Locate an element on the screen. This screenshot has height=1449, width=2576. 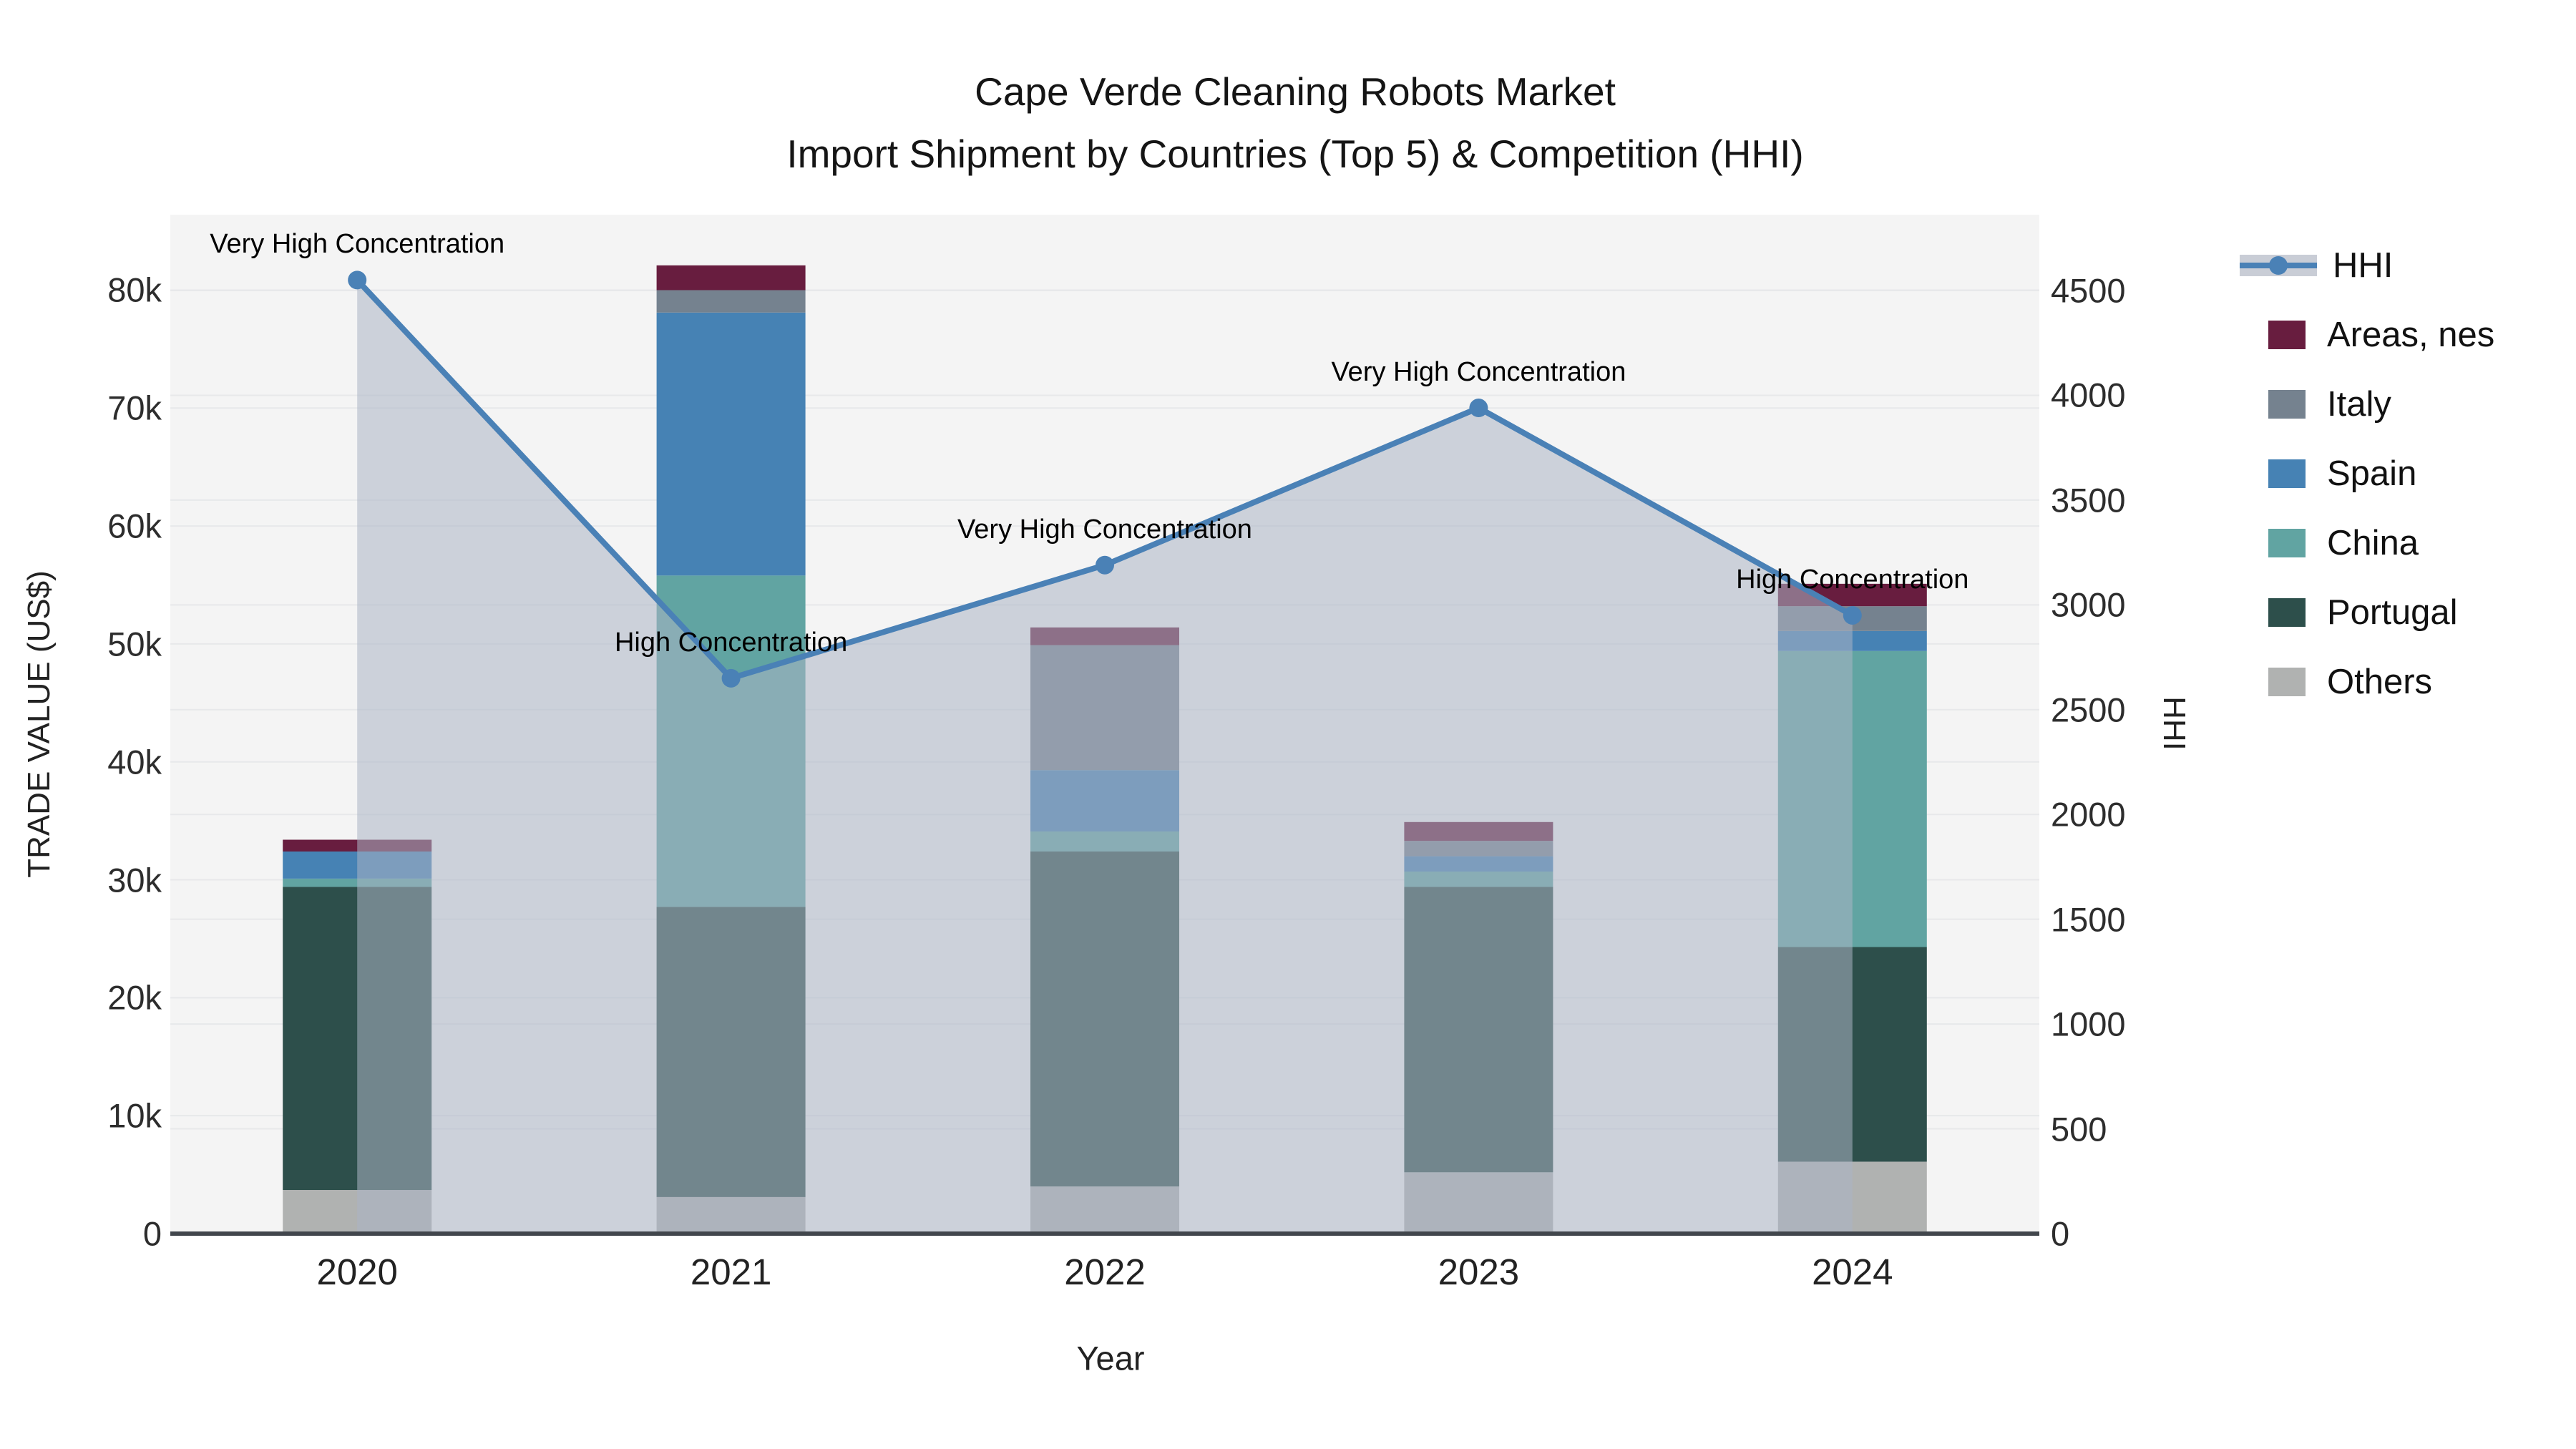
legend-item-portugal: Portugal is located at coordinates (2362, 612).